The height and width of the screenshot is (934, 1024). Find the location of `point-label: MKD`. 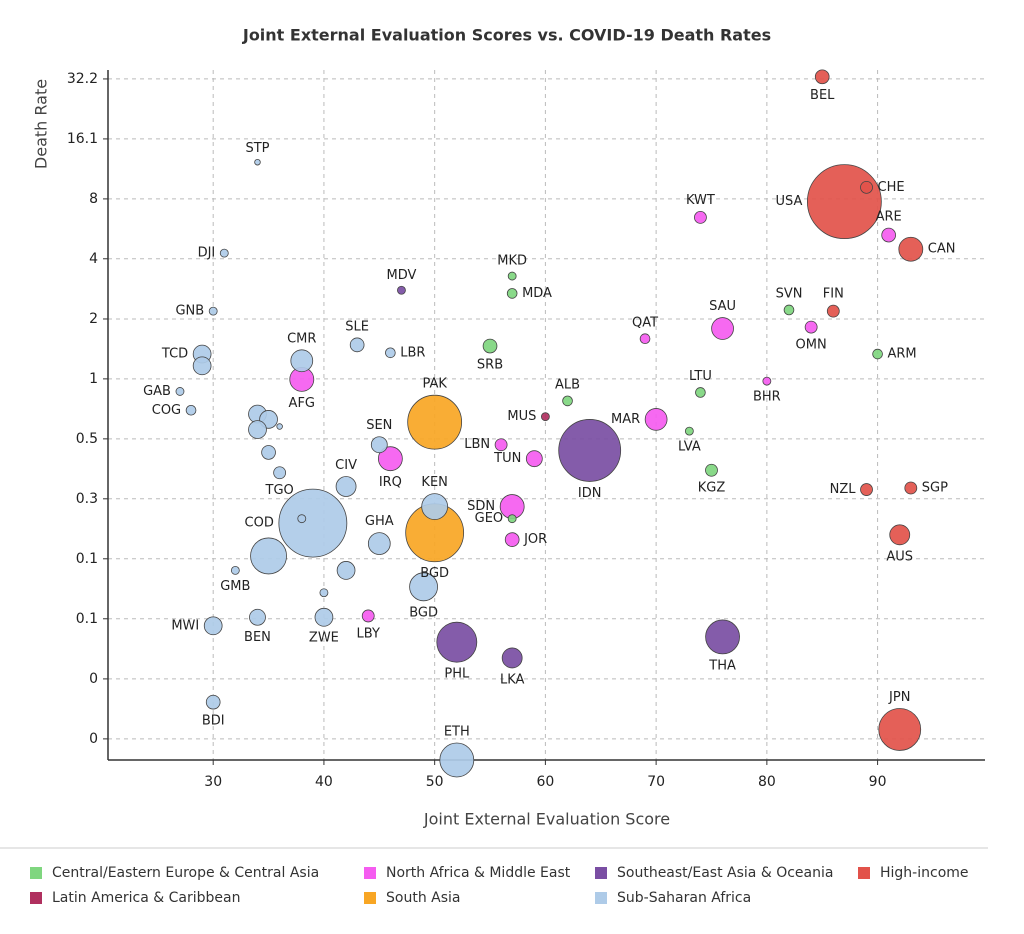

point-label: MKD is located at coordinates (512, 261).